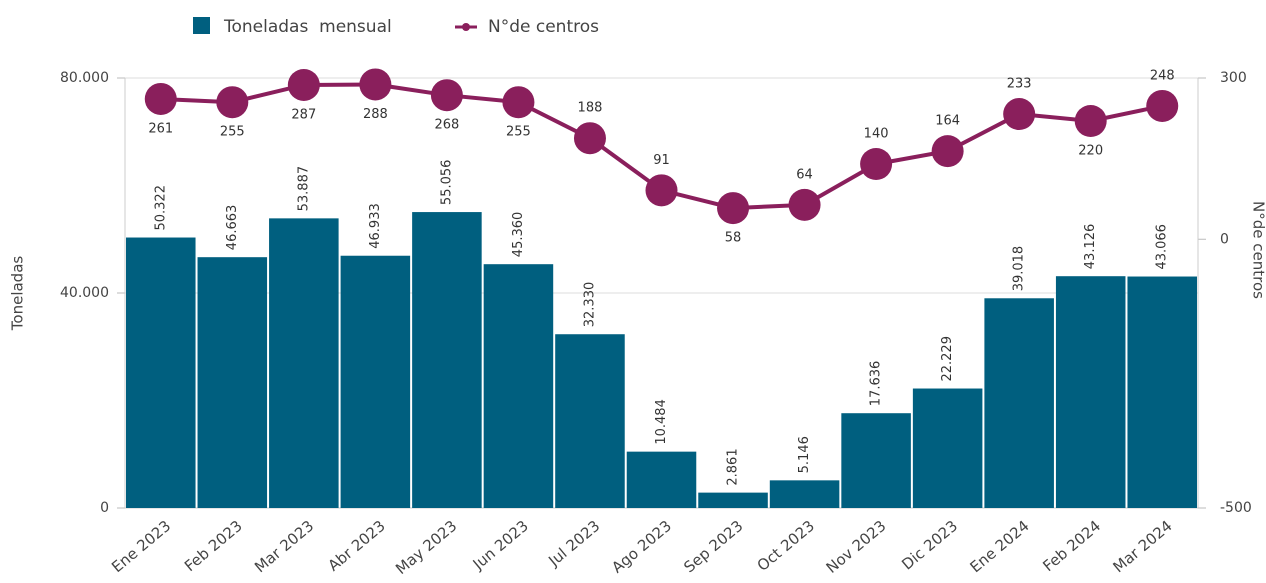  What do you see at coordinates (1258, 250) in the screenshot?
I see `y2-axis-label: N°de centros` at bounding box center [1258, 250].